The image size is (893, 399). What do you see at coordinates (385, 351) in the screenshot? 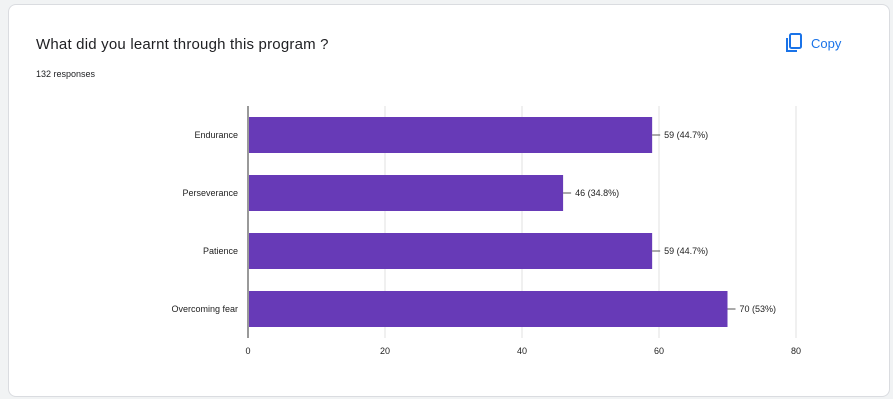
I see `x-tick-label: 20` at bounding box center [385, 351].